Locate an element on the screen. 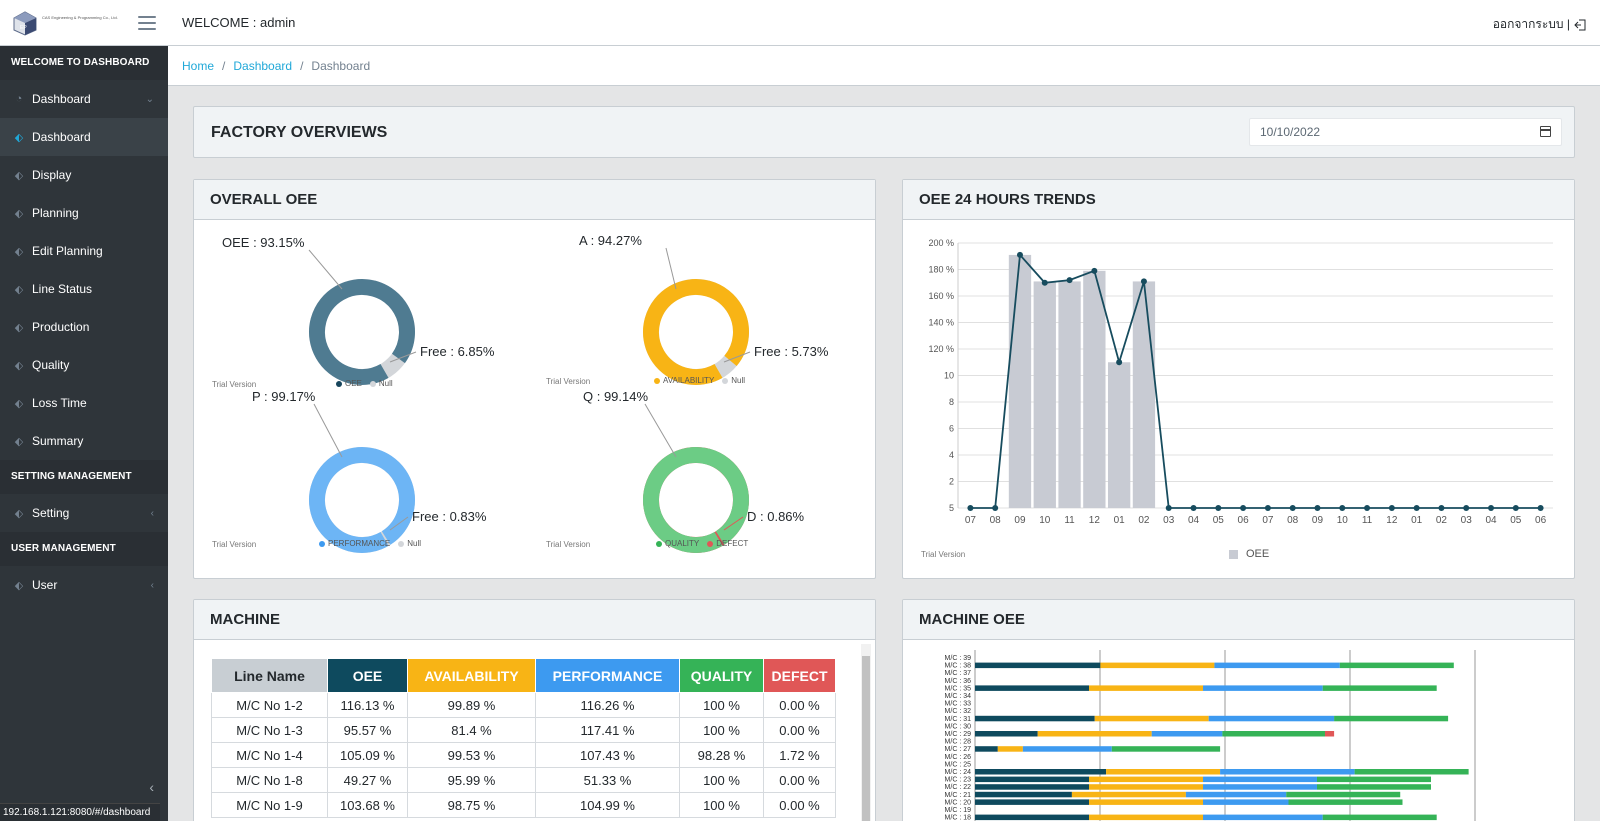 This screenshot has width=1600, height=821. logout-link: ออกจากระบบ | is located at coordinates (1539, 24).